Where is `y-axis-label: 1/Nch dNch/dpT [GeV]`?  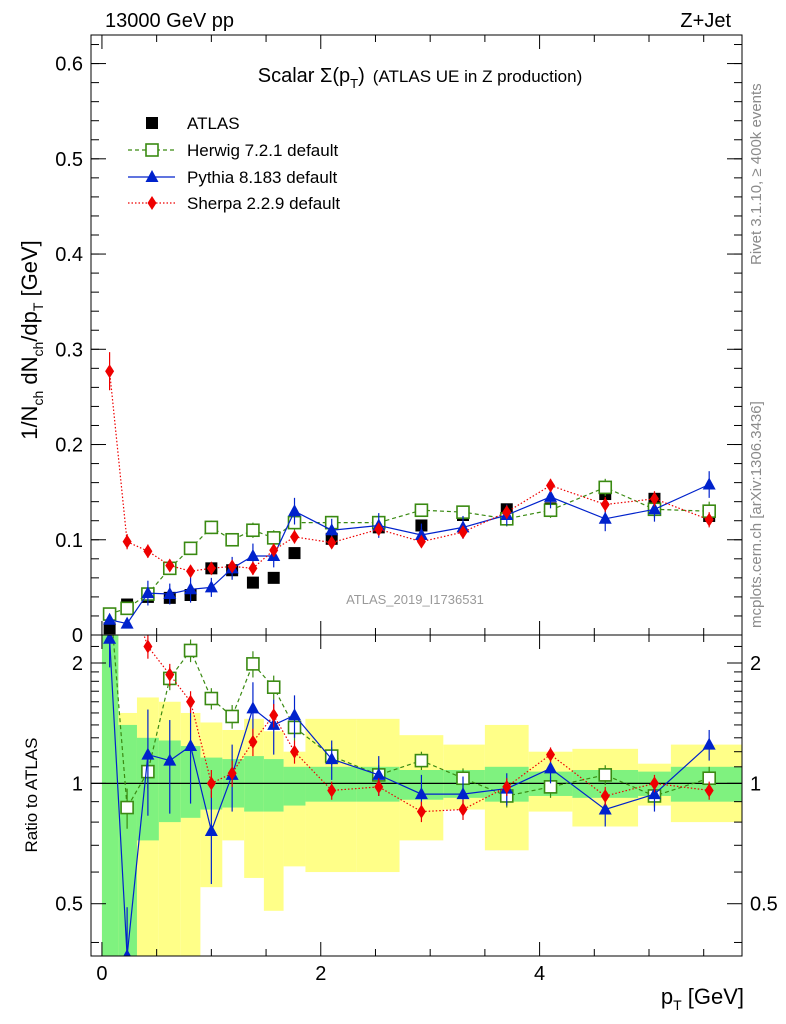
y-axis-label: 1/Nch dNch/dpT [GeV] is located at coordinates (31, 340).